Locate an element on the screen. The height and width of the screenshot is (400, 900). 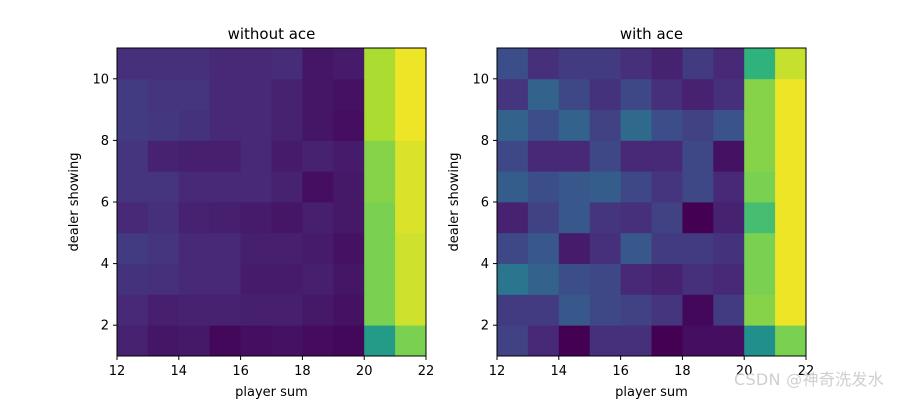
y-tick-label: 4 is located at coordinates (105, 264).